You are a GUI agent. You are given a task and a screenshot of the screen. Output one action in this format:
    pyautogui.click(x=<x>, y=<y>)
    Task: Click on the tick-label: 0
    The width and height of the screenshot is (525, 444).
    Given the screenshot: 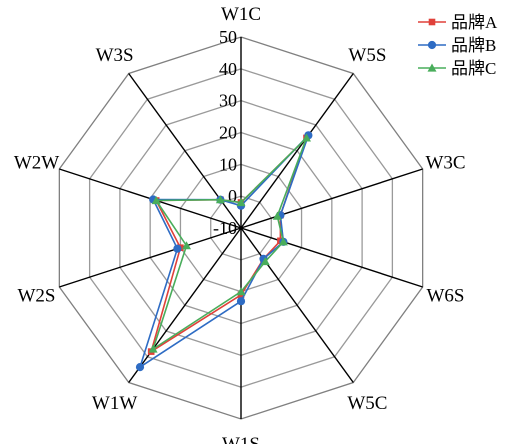 What is the action you would take?
    pyautogui.click(x=232, y=196)
    